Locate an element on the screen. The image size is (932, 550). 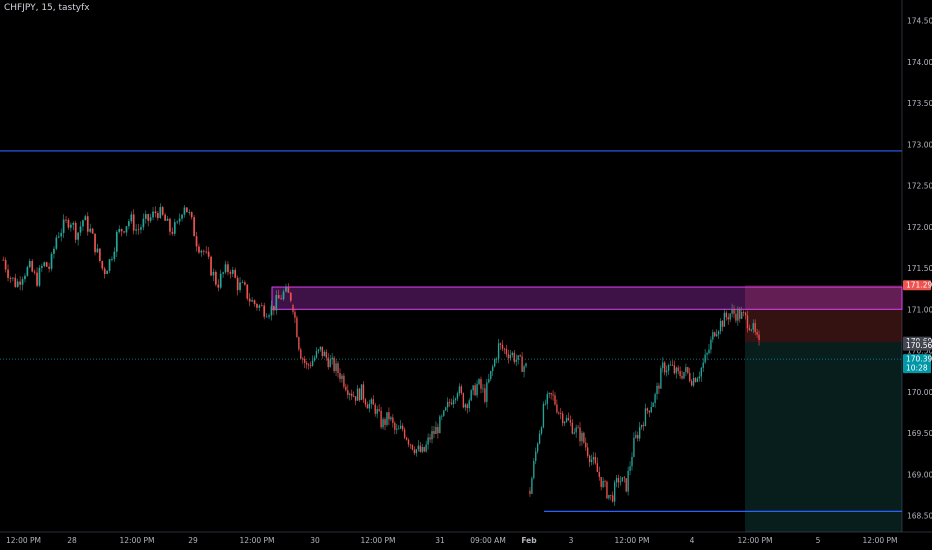
price-badge is located at coordinates (917, 345).